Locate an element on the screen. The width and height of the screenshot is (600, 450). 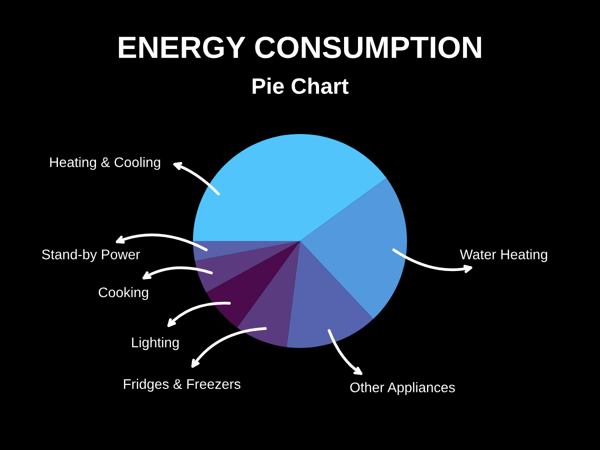
slice-label: Stand-by Power is located at coordinates (91, 255).